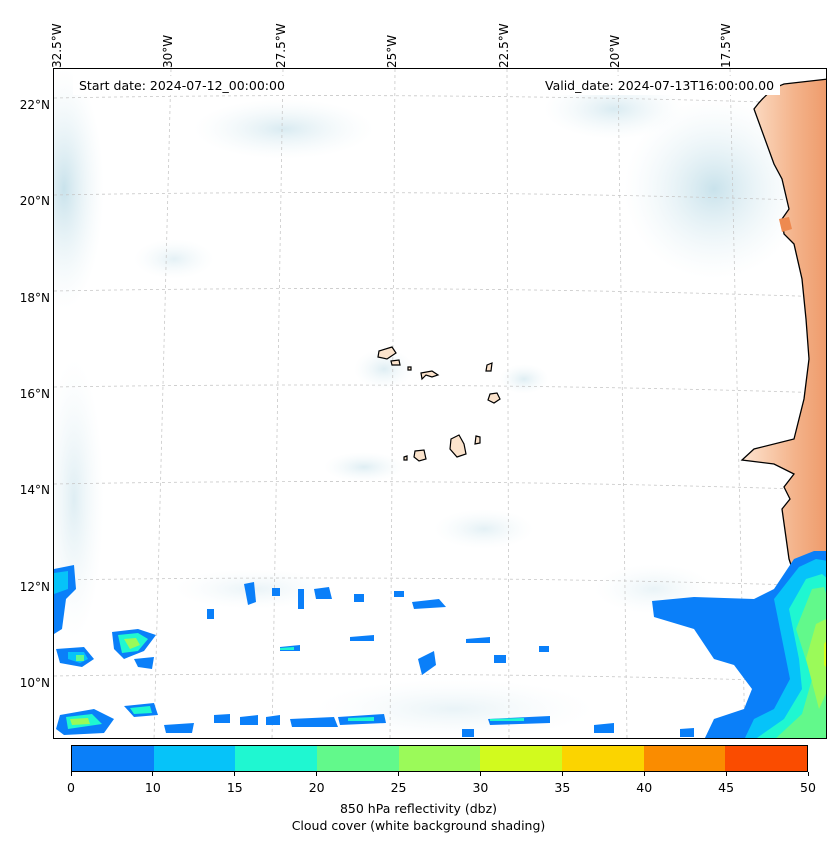 The width and height of the screenshot is (837, 843). Describe the element at coordinates (34, 298) in the screenshot. I see `lat-label-18n: 18°N` at that location.